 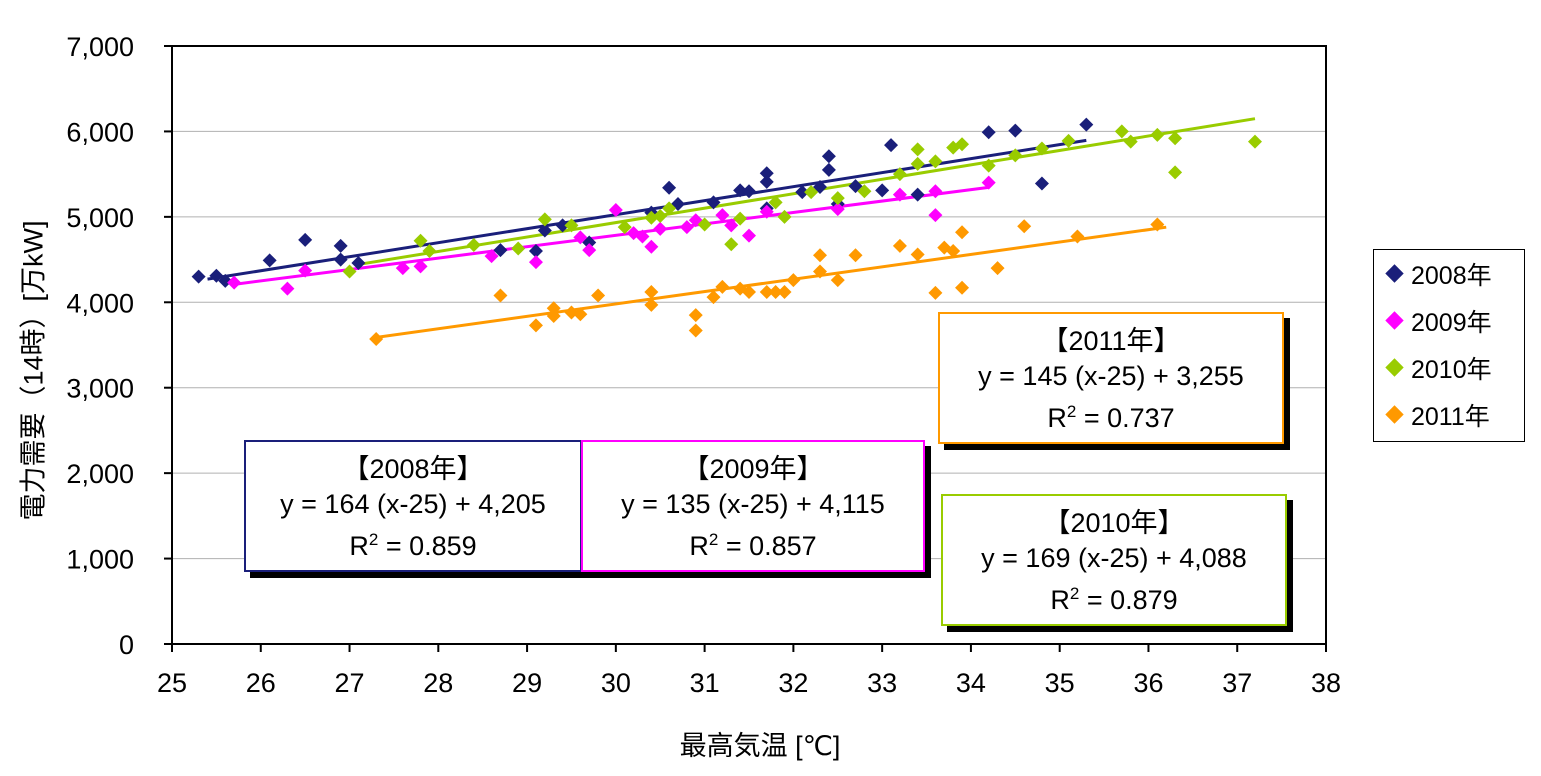 I want to click on annotation-r2: R2 = 0.859, so click(x=413, y=545).